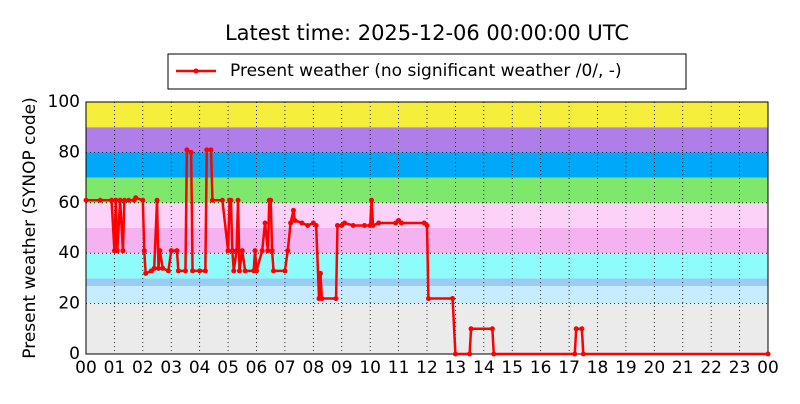 The image size is (800, 404). I want to click on x-tick-label: 17, so click(569, 368).